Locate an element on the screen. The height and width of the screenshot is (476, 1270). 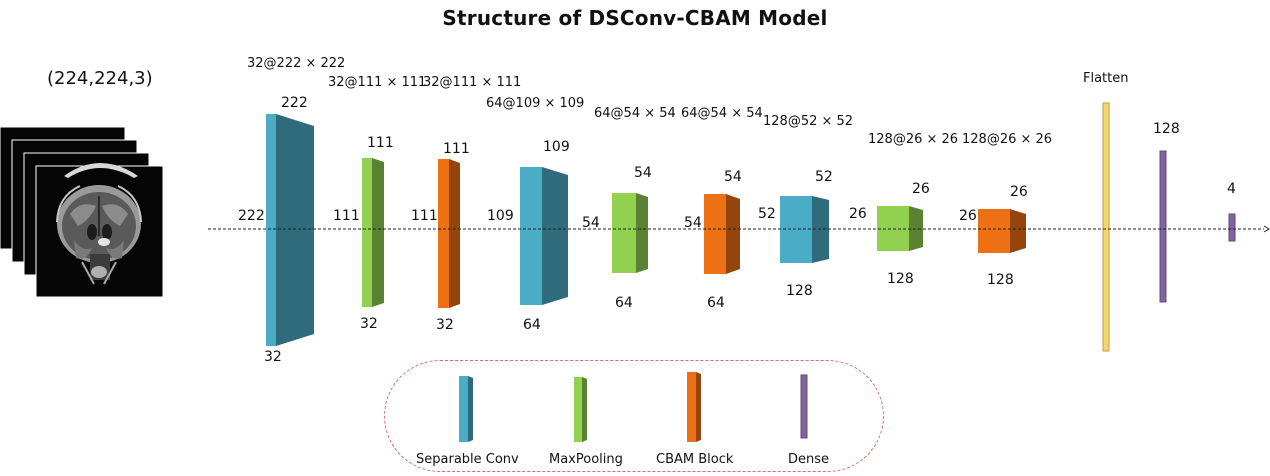
layer-6-cbam is located at coordinates (722, 234).